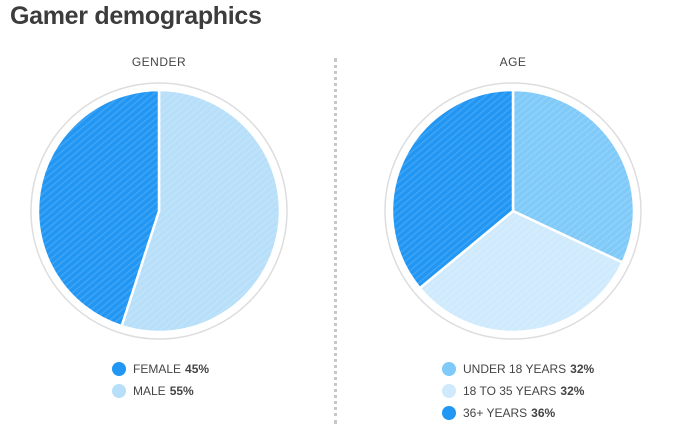 The width and height of the screenshot is (683, 441). What do you see at coordinates (513, 62) in the screenshot?
I see `age-chart-title: AGE` at bounding box center [513, 62].